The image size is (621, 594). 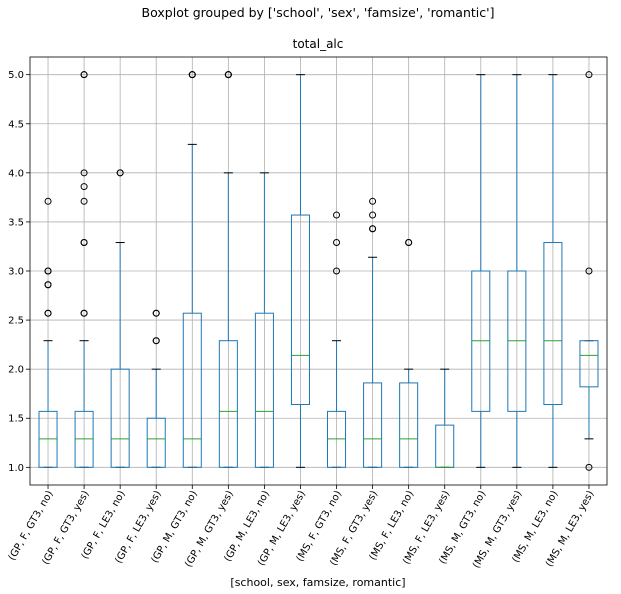 What do you see at coordinates (16, 321) in the screenshot?
I see `y-tick-label: 2.5` at bounding box center [16, 321].